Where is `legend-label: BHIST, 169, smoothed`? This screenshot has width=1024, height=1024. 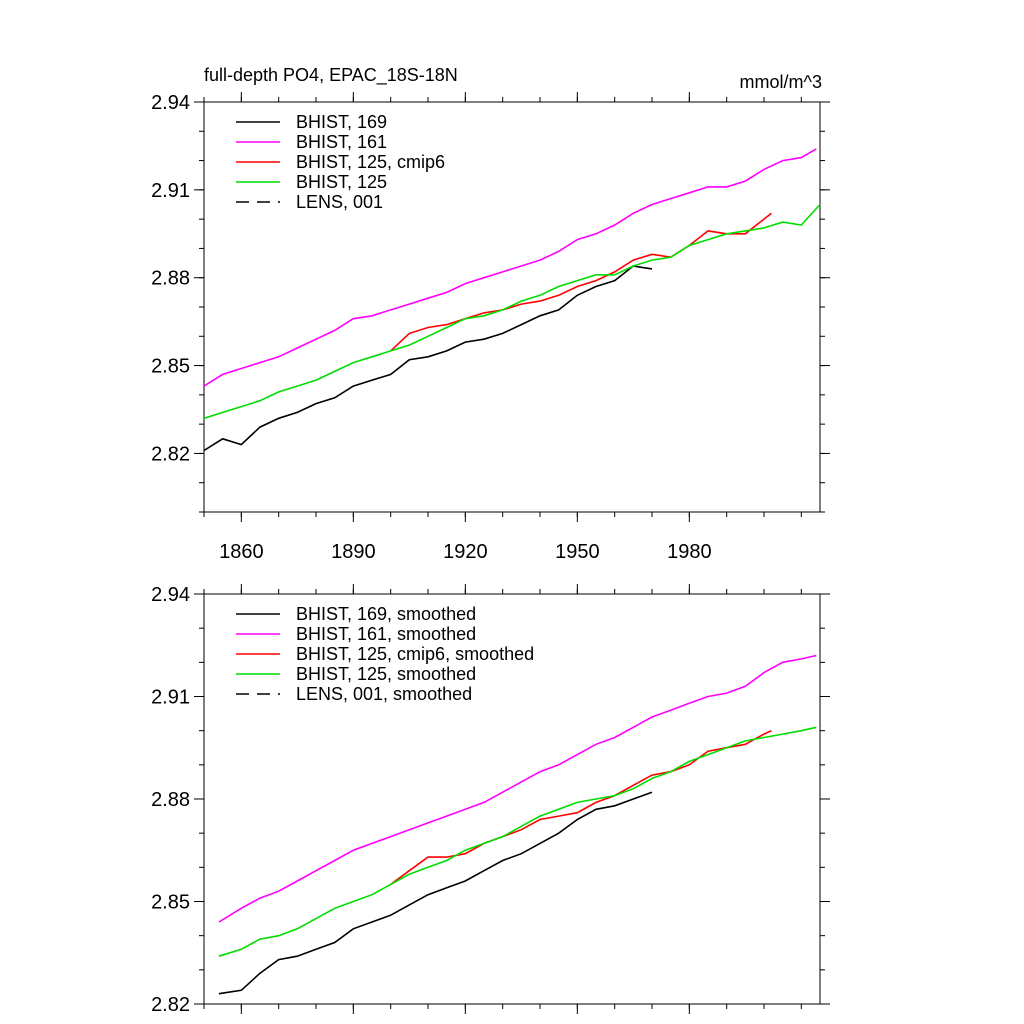 legend-label: BHIST, 169, smoothed is located at coordinates (386, 614).